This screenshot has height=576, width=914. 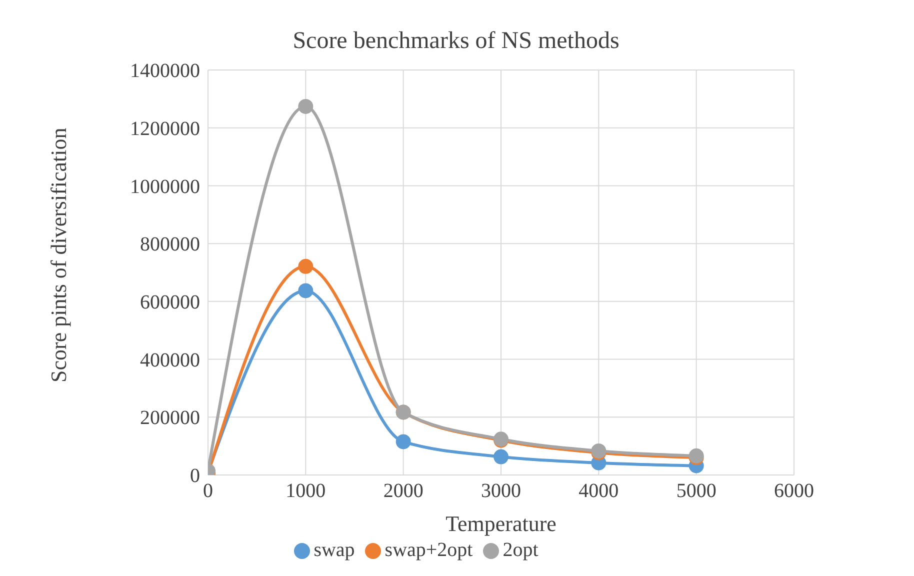 What do you see at coordinates (428, 550) in the screenshot?
I see `legend-label: swap+2opt` at bounding box center [428, 550].